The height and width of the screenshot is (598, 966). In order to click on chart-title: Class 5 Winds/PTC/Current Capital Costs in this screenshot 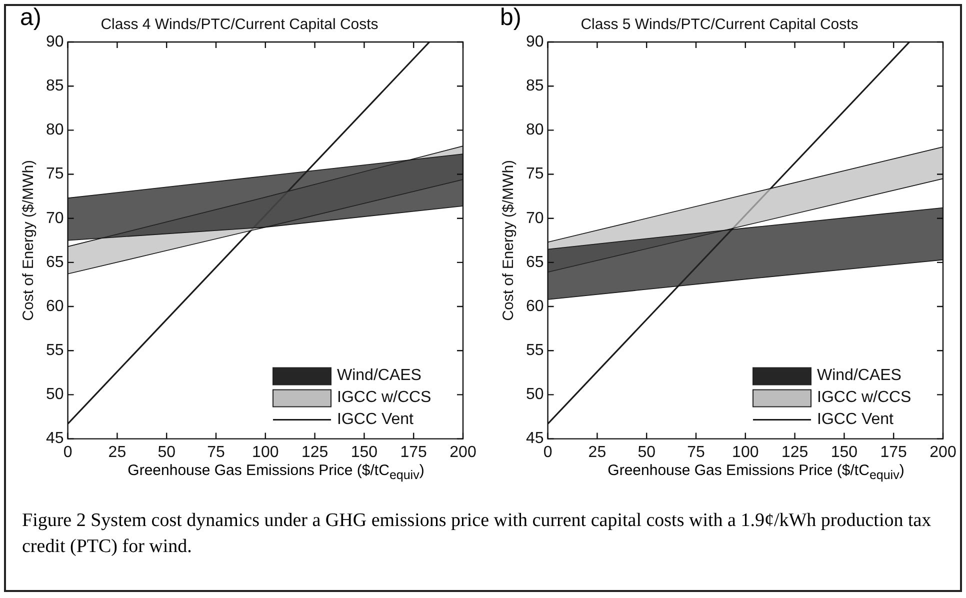, I will do `click(719, 25)`.